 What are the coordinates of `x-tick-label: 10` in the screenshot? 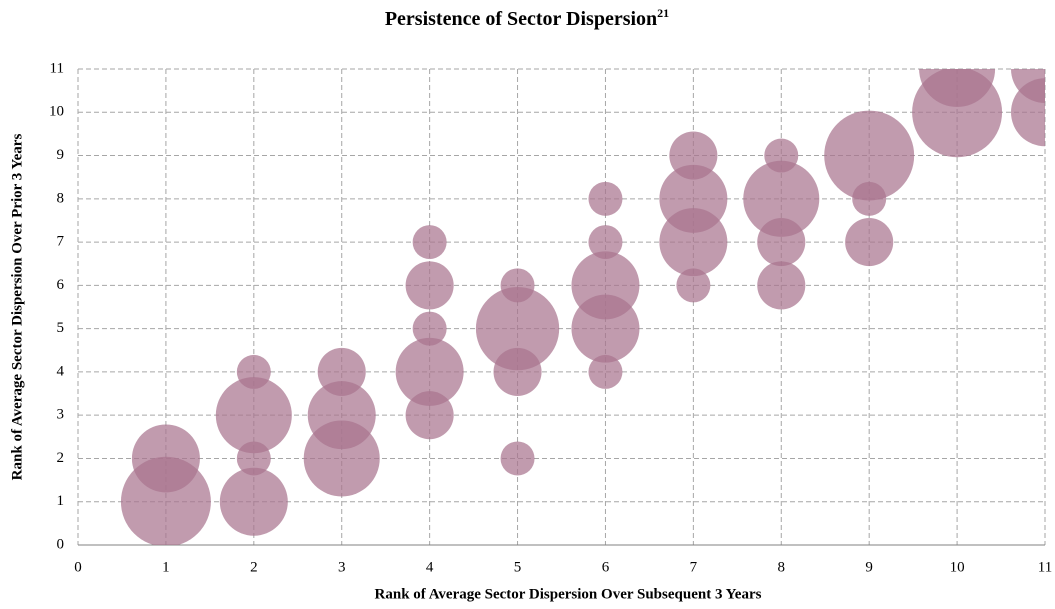 It's located at (957, 567).